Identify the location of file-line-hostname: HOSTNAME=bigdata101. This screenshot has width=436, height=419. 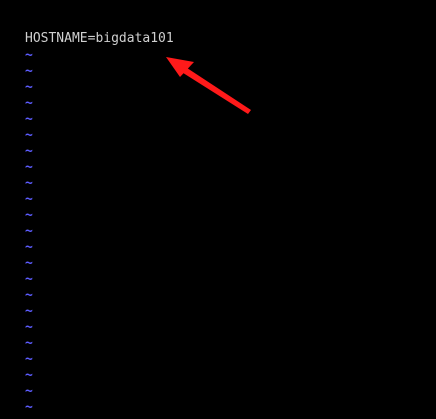
(99, 38).